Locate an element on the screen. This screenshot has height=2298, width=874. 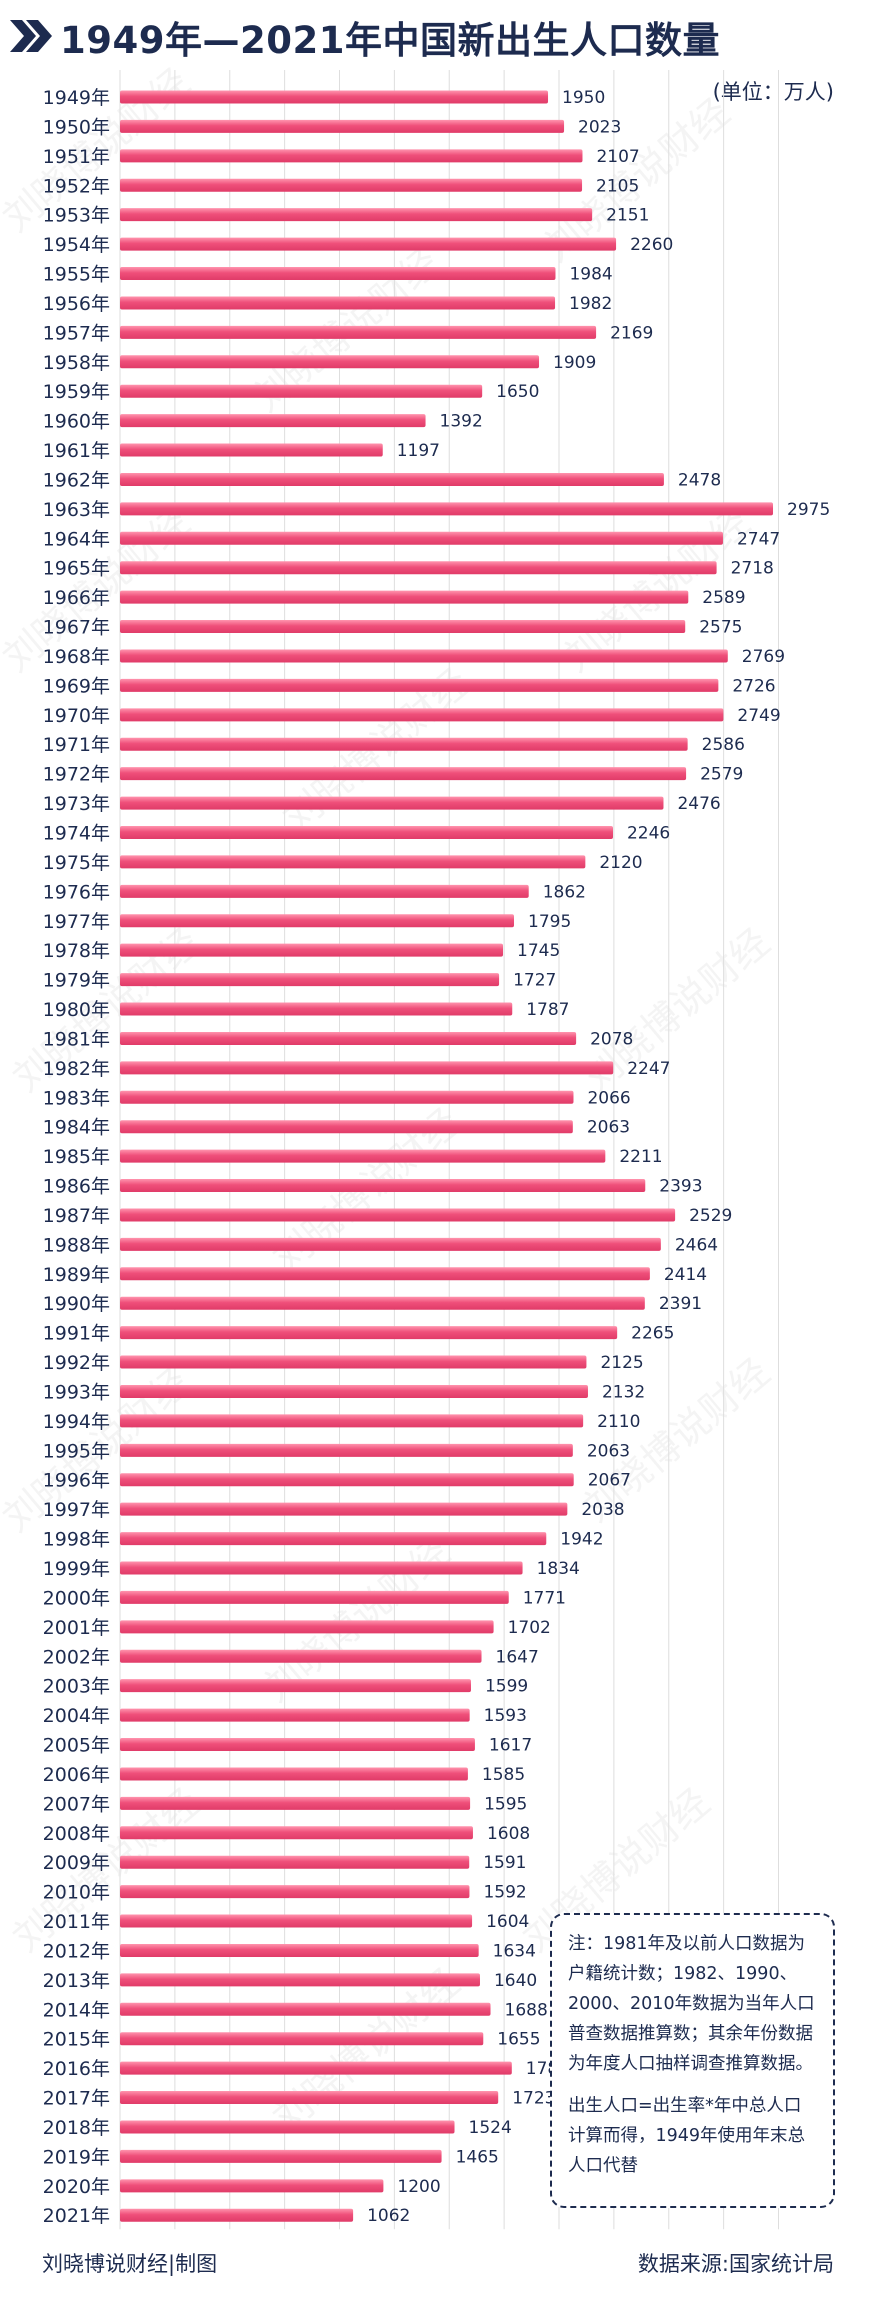
category-label: 2021年 is located at coordinates (76, 2216).